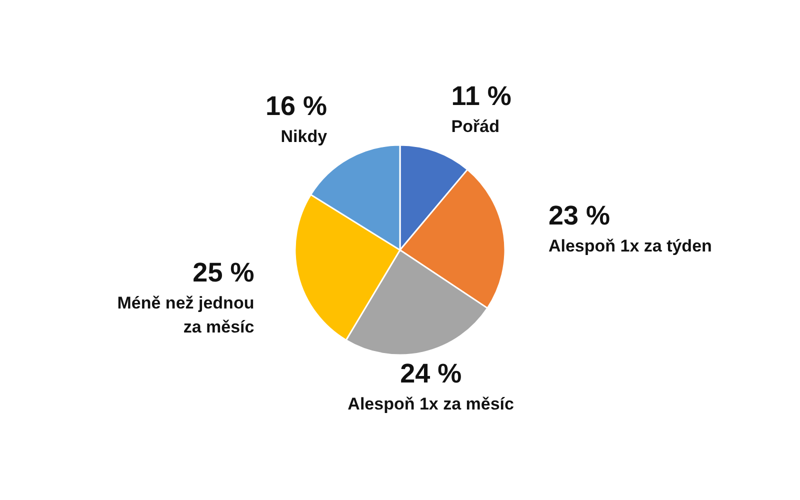 The height and width of the screenshot is (500, 800). What do you see at coordinates (481, 96) in the screenshot?
I see `data-label: 11 %` at bounding box center [481, 96].